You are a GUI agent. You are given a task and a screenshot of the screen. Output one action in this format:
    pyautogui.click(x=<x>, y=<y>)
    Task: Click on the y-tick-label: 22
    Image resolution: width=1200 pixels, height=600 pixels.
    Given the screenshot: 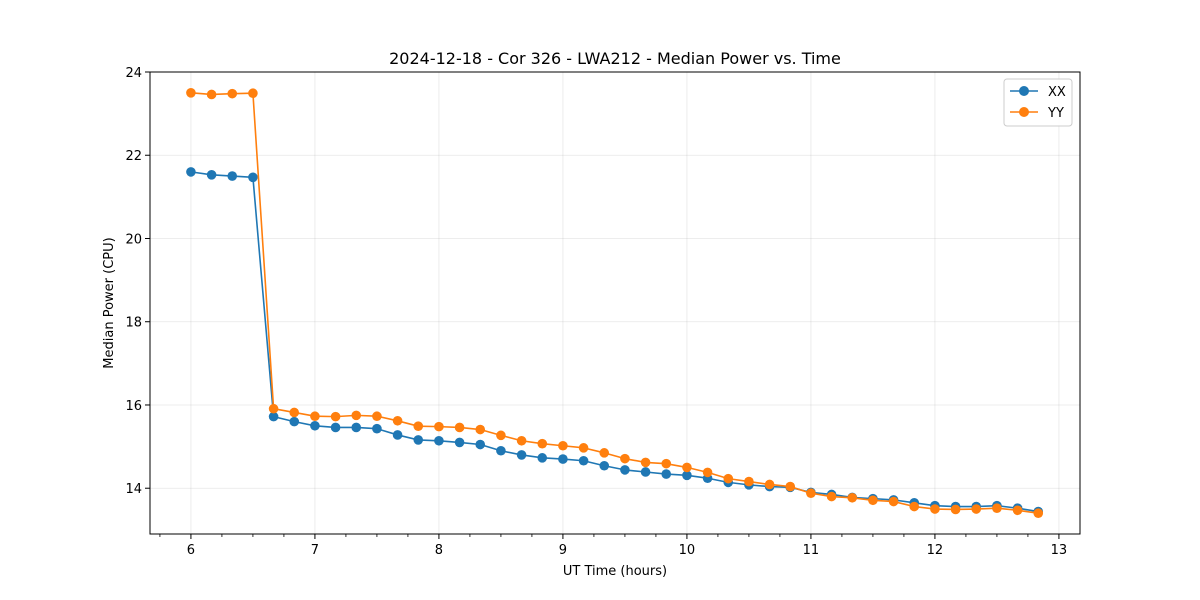 What is the action you would take?
    pyautogui.click(x=133, y=156)
    